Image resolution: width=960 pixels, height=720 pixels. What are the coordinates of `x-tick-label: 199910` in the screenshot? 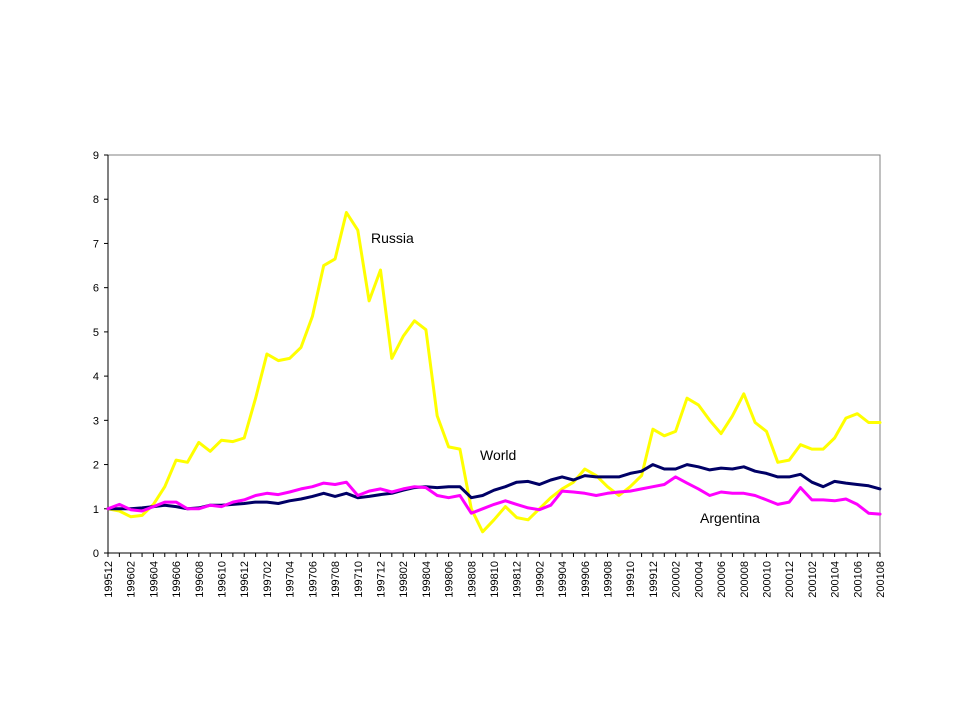 It's located at (631, 579).